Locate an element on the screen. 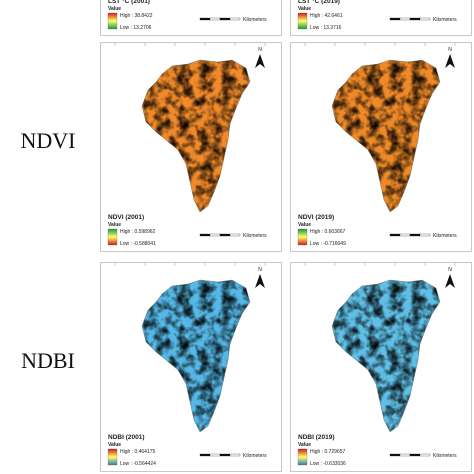  legend-high: High : 38.8422 is located at coordinates (136, 16).